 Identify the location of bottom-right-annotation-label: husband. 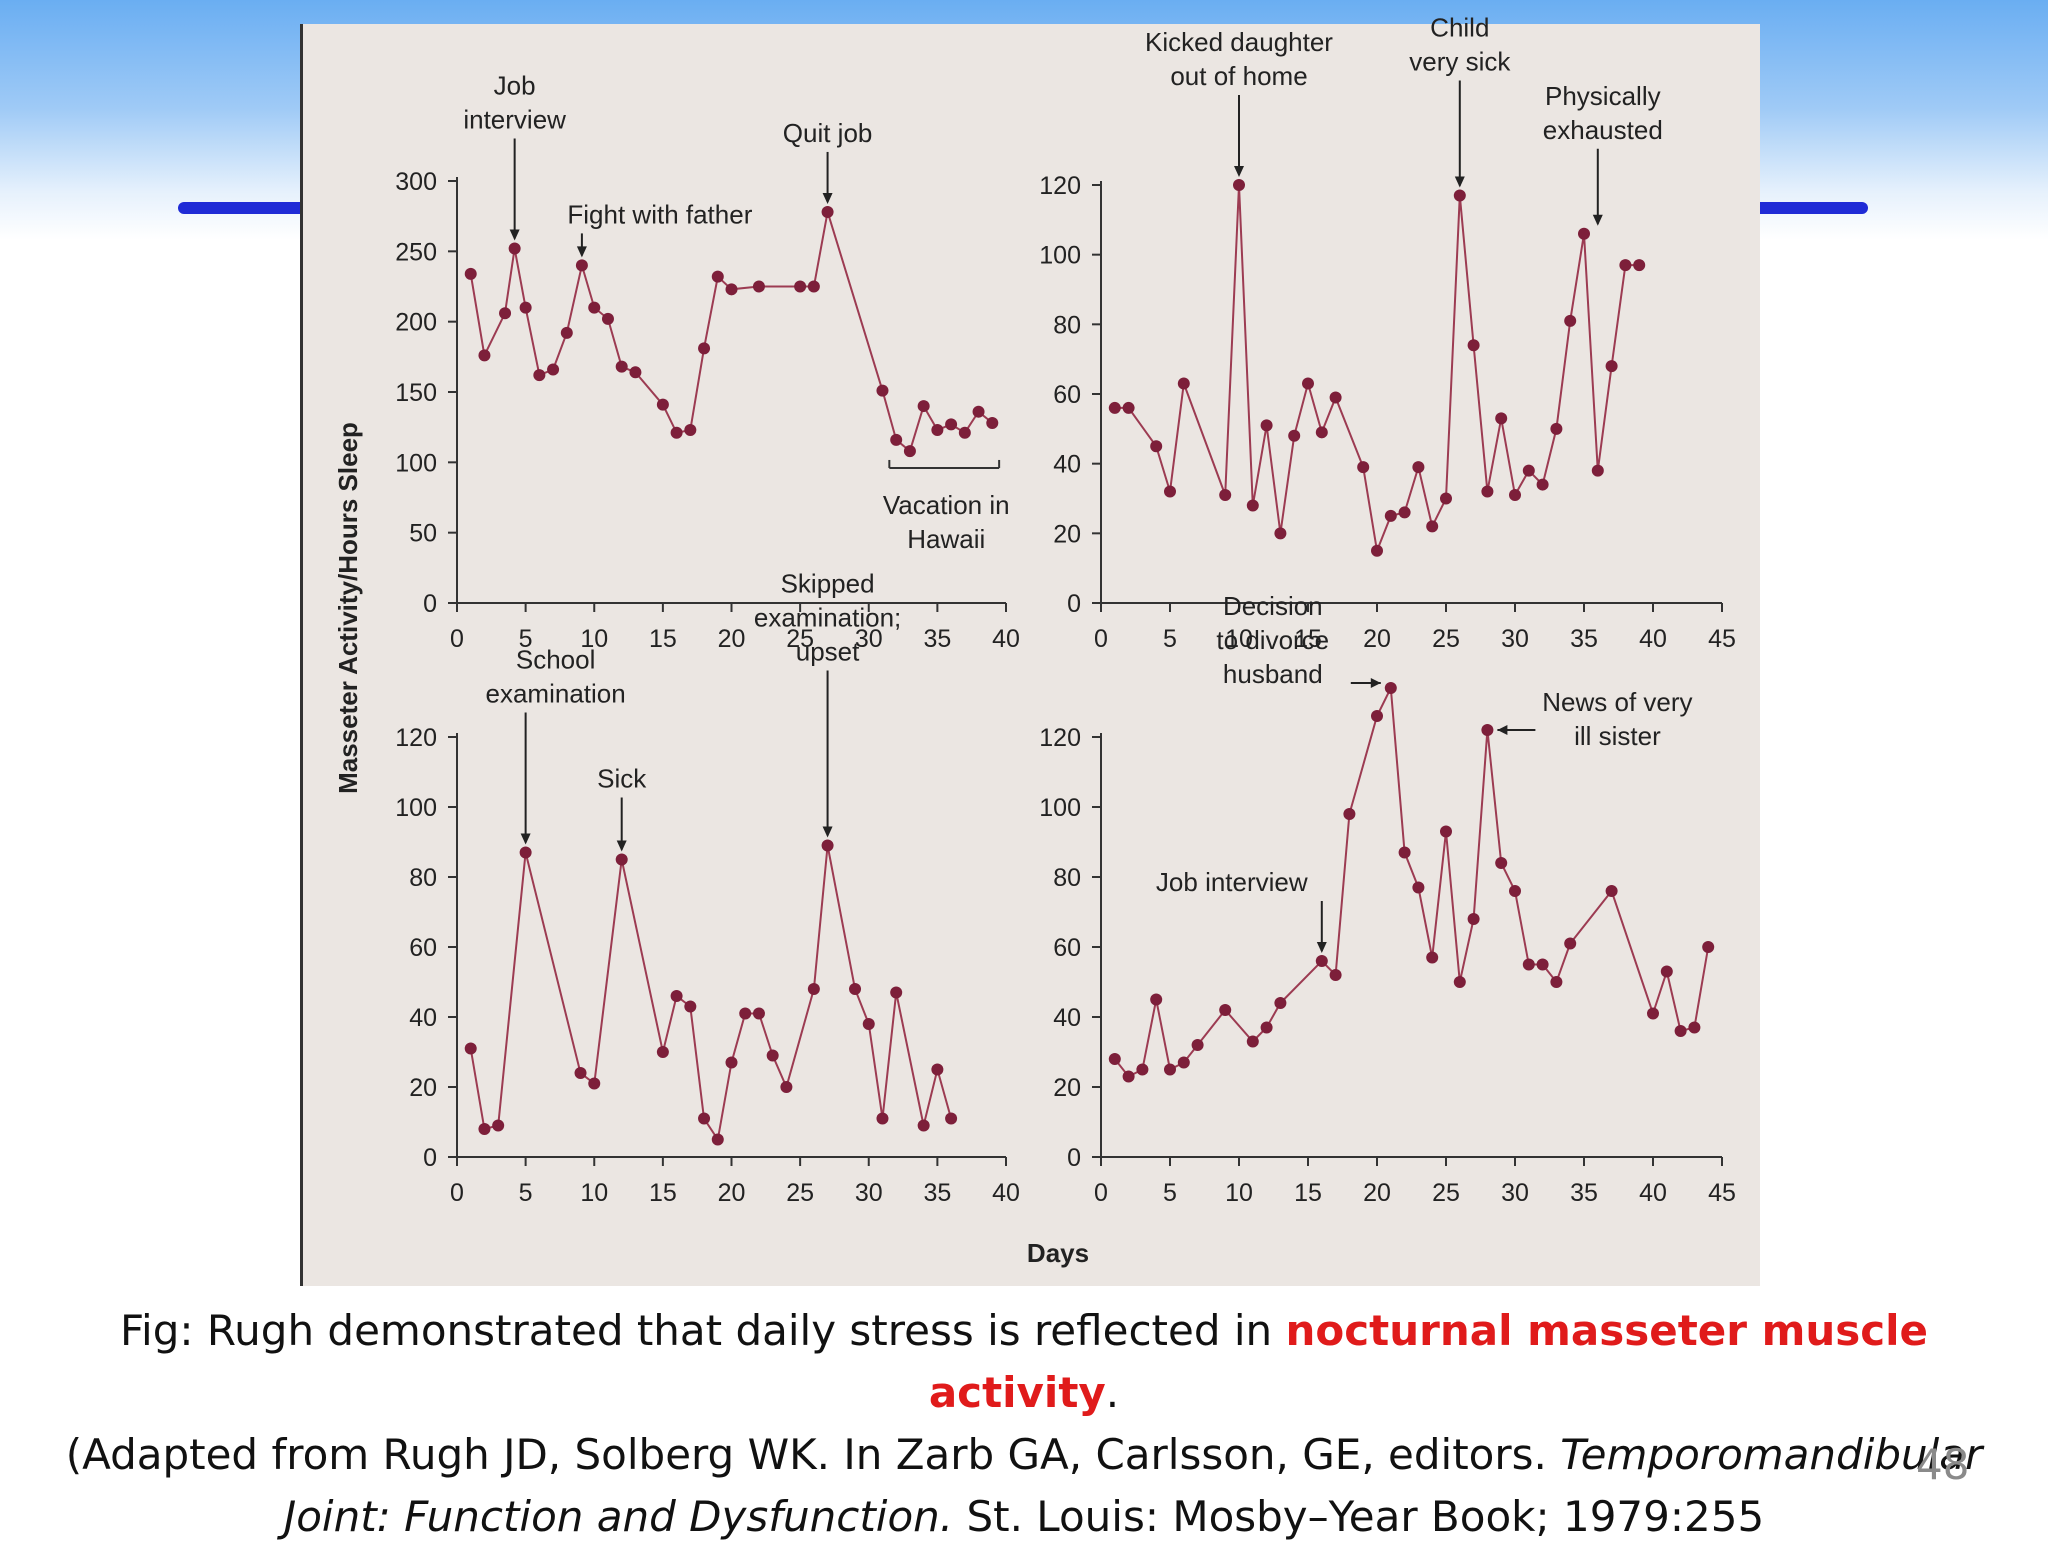
(1273, 674).